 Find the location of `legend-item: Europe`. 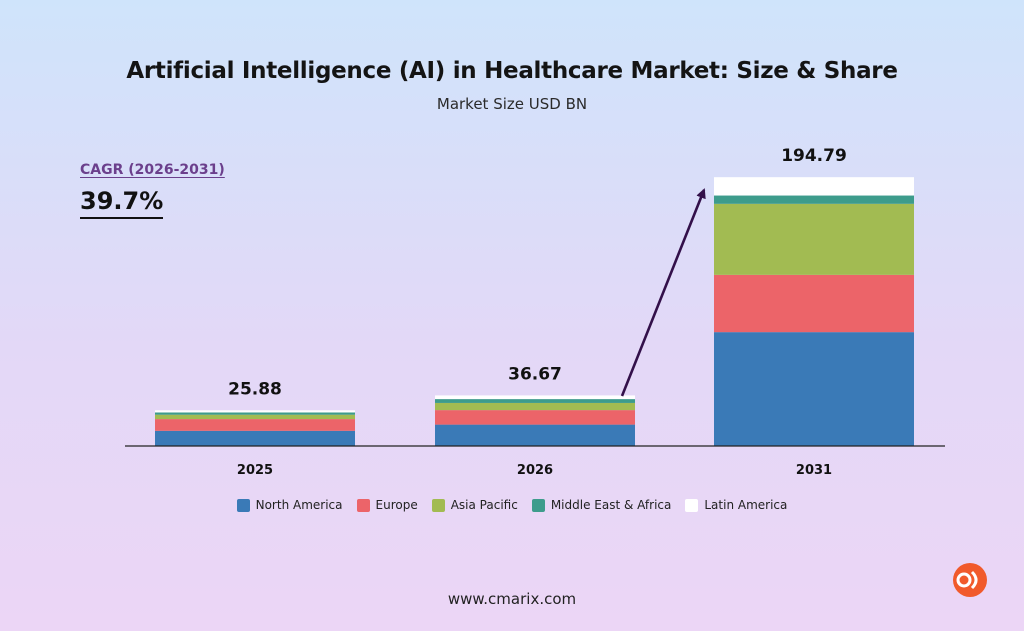

legend-item: Europe is located at coordinates (387, 505).